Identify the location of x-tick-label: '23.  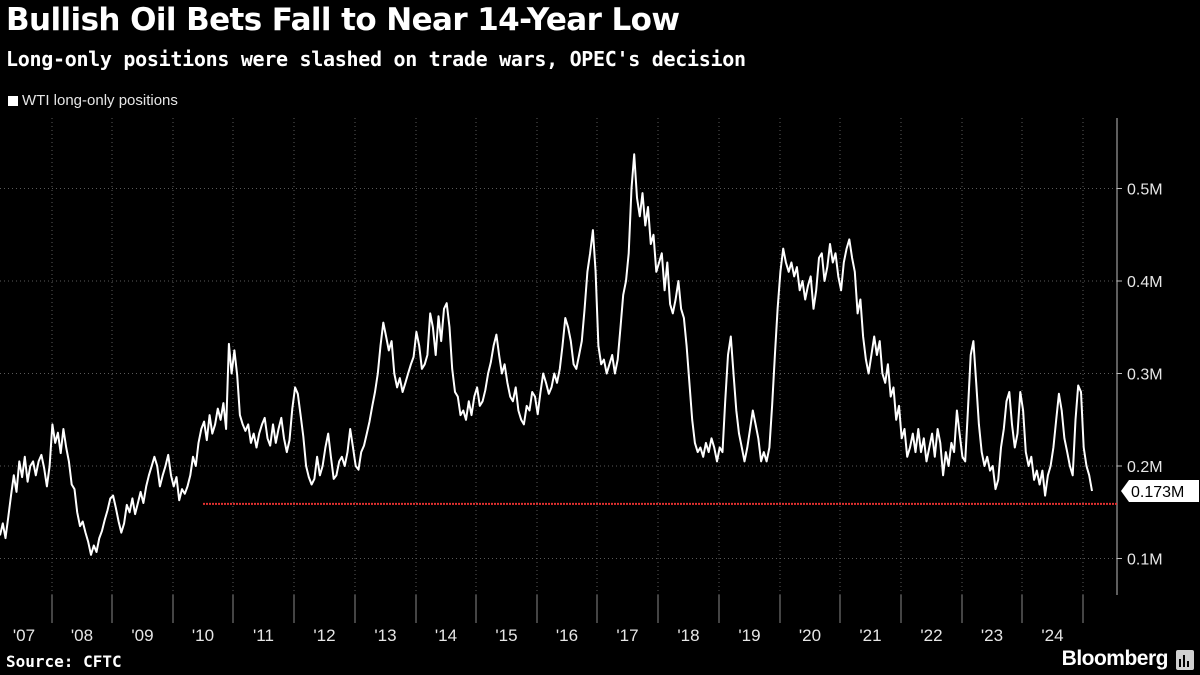
(992, 635).